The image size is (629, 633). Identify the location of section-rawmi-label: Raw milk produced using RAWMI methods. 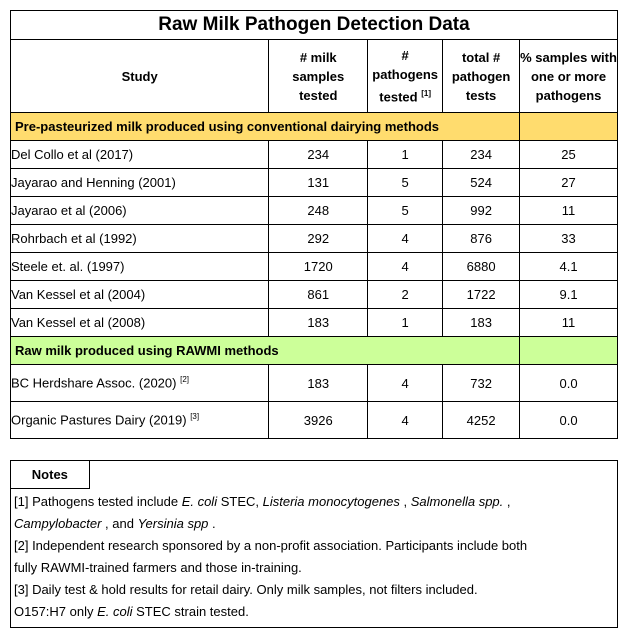
(265, 350).